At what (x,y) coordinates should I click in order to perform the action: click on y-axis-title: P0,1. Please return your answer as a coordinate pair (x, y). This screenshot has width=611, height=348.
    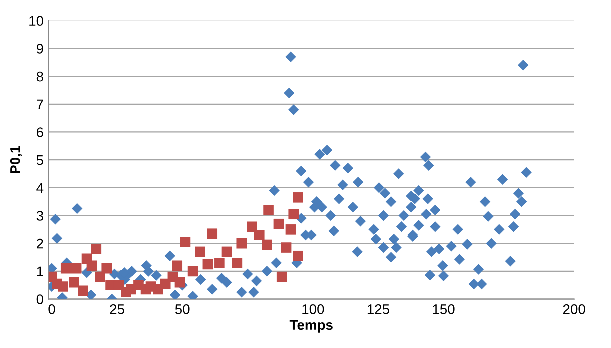
    Looking at the image, I should click on (16, 160).